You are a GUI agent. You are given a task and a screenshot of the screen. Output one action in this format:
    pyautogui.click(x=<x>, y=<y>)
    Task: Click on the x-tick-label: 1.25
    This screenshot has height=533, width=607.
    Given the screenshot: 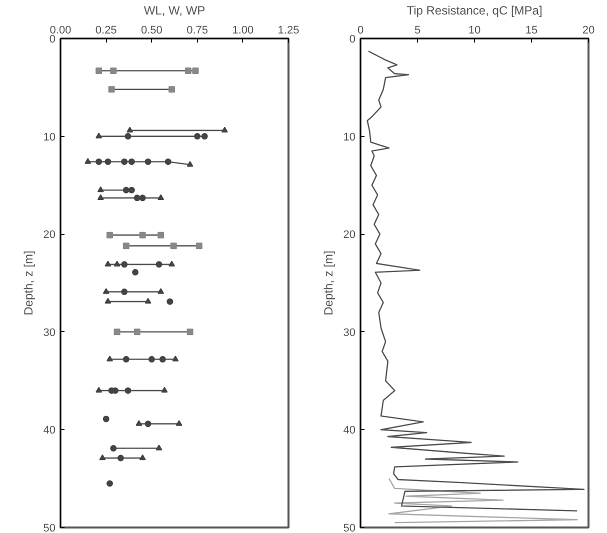 What is the action you would take?
    pyautogui.click(x=289, y=30)
    